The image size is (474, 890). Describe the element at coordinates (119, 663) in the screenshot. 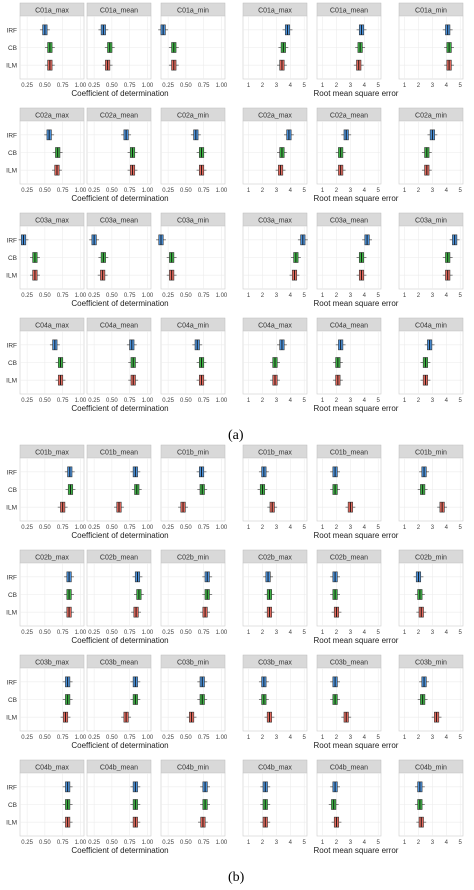

I see `facet-strip-label: C03b_mean` at that location.